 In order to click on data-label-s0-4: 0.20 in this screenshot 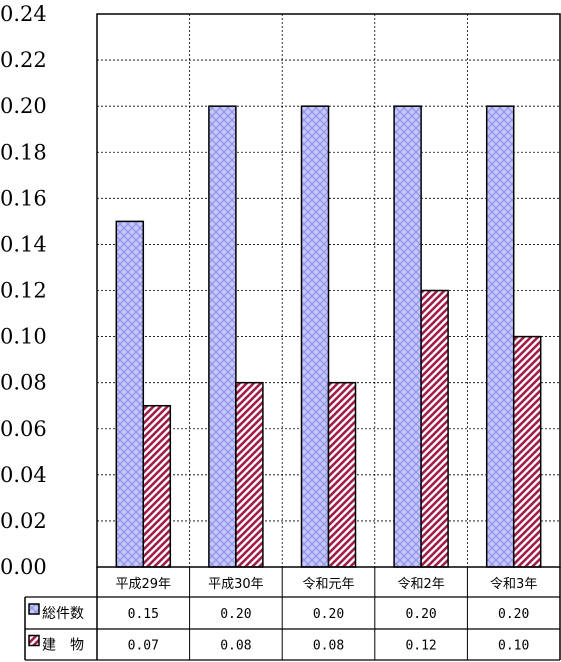, I will do `click(513, 614)`.